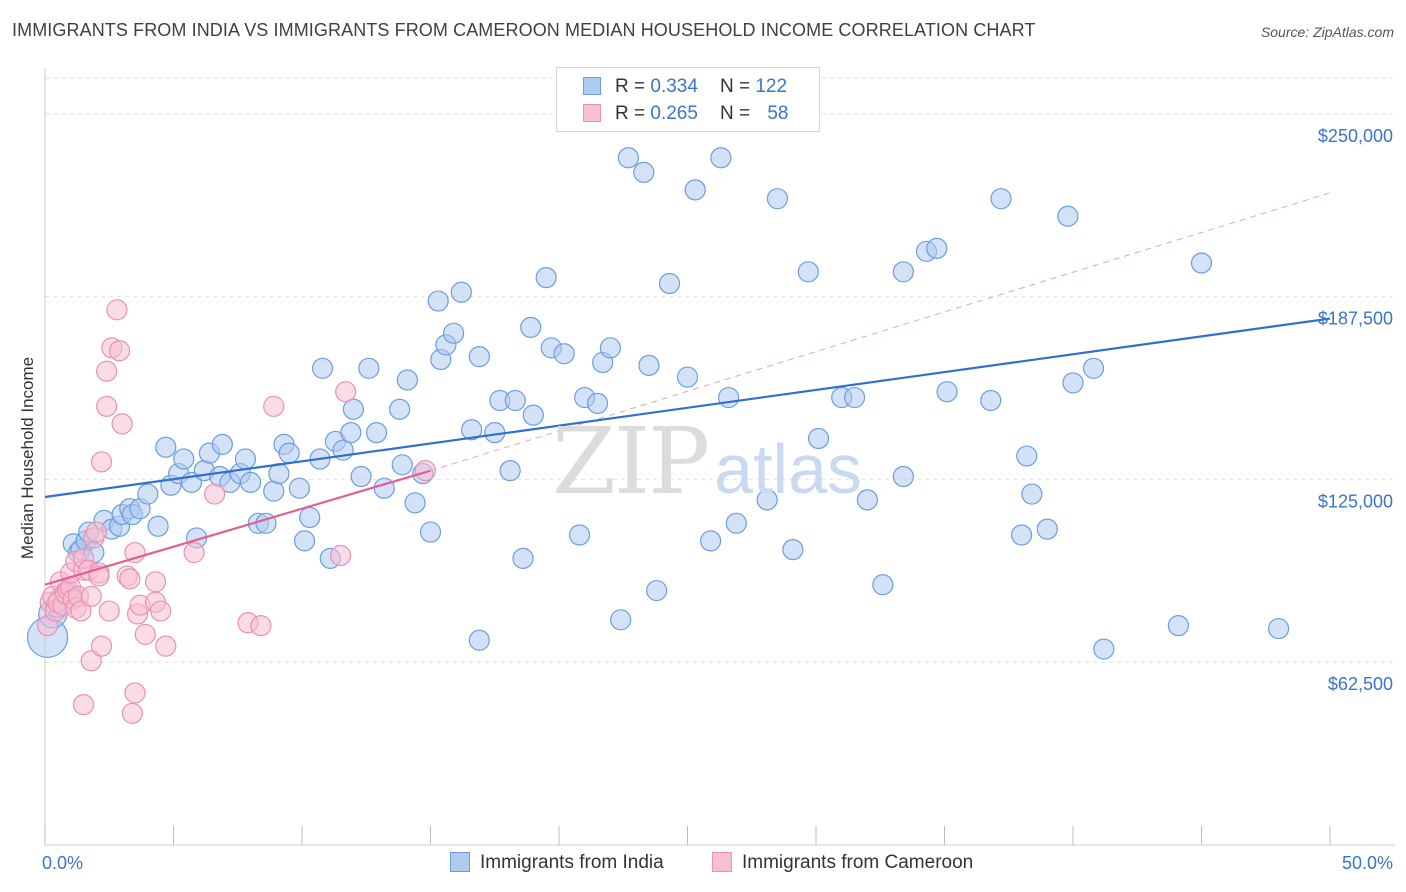  Describe the element at coordinates (592, 86) in the screenshot. I see `india-swatch` at that location.